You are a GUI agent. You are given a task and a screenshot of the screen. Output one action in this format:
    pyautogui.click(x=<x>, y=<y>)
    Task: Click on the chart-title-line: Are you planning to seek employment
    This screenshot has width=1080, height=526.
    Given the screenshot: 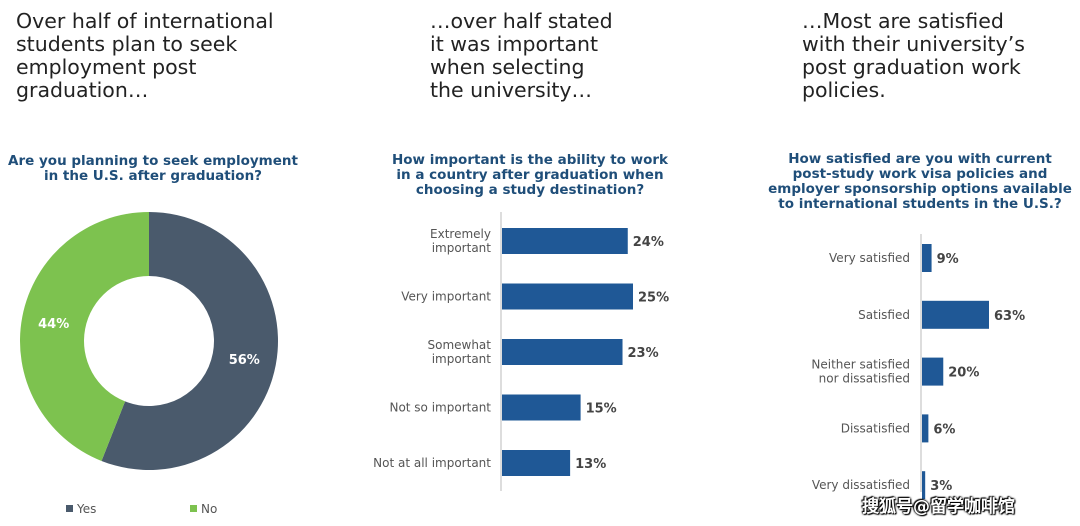 What is the action you would take?
    pyautogui.click(x=153, y=161)
    